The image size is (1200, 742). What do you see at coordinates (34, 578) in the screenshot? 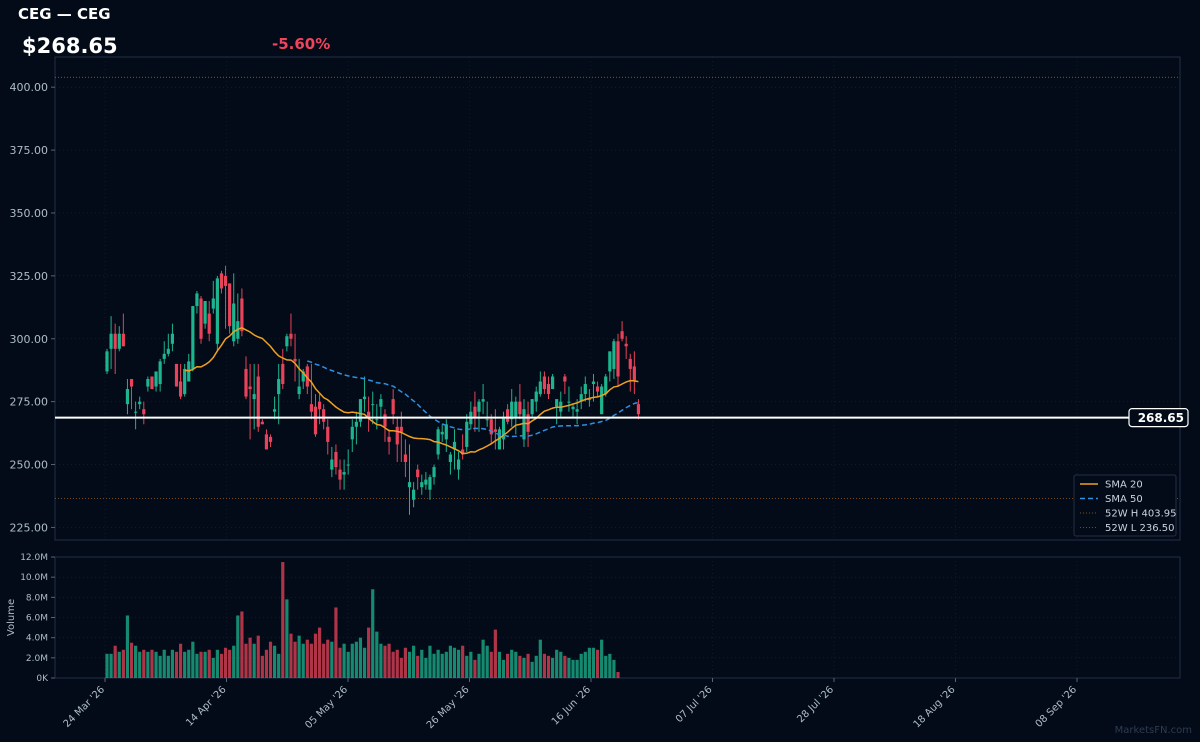
I see `volume-tick-label: 10.0M` at bounding box center [34, 578].